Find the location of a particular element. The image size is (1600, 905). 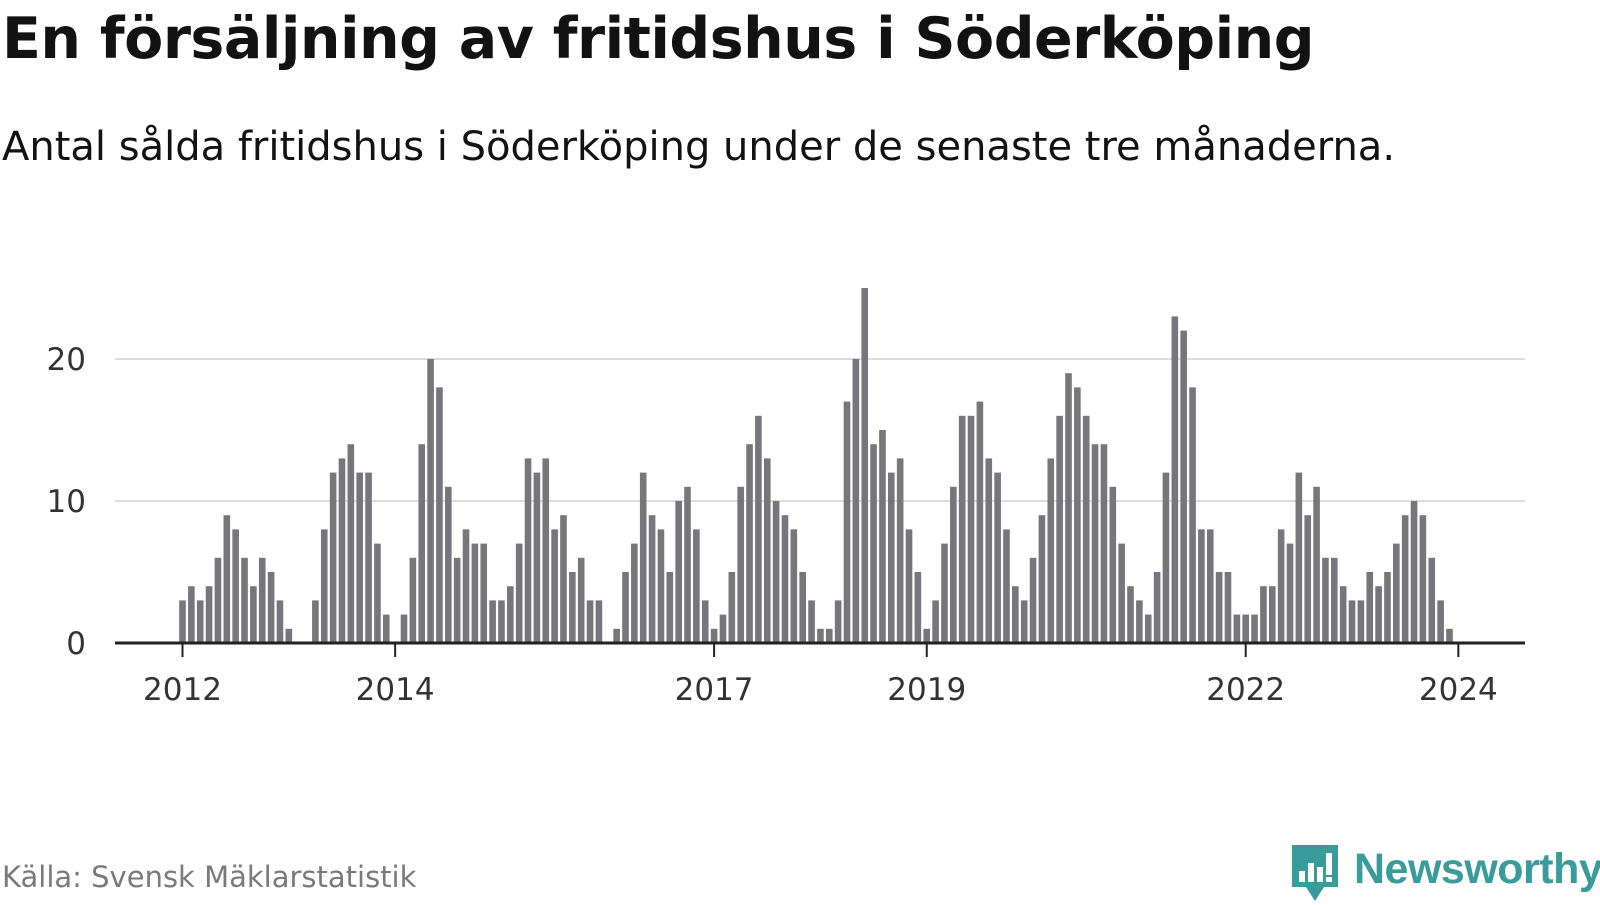

newsworthy-logo: Newsworthy is located at coordinates (1445, 875).